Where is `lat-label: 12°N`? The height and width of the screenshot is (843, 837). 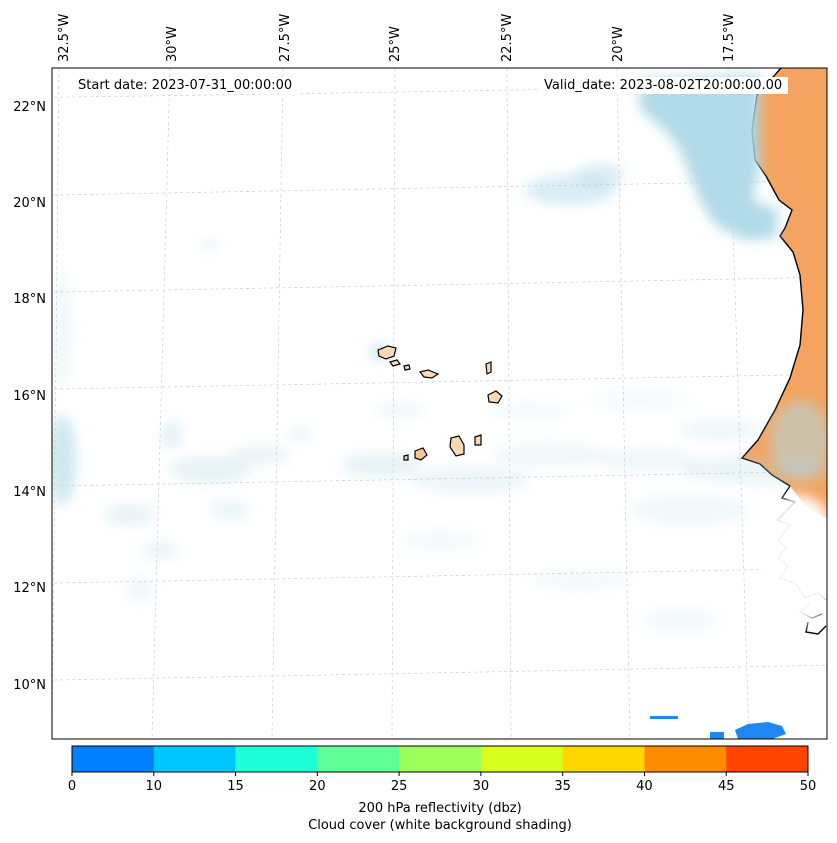 lat-label: 12°N is located at coordinates (29, 588).